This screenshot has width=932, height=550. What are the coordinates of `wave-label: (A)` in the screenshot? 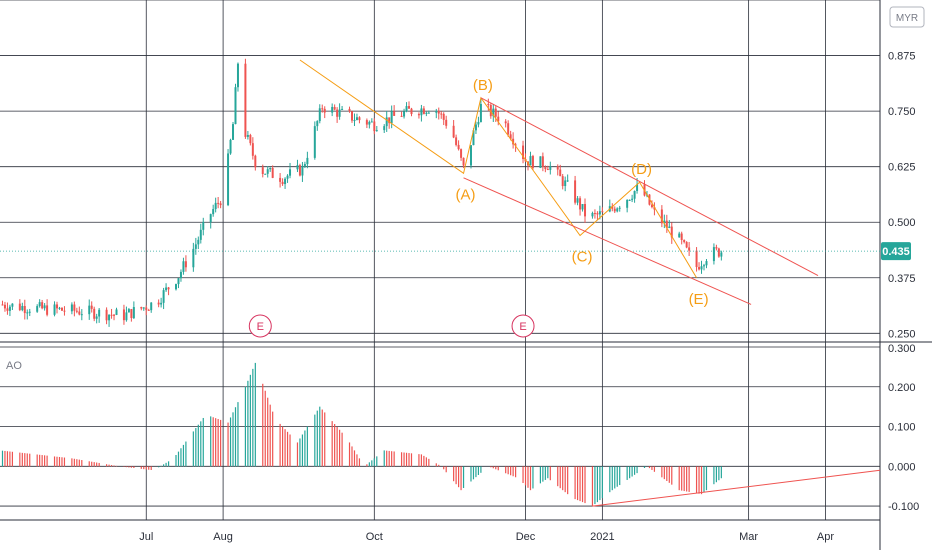 It's located at (466, 194).